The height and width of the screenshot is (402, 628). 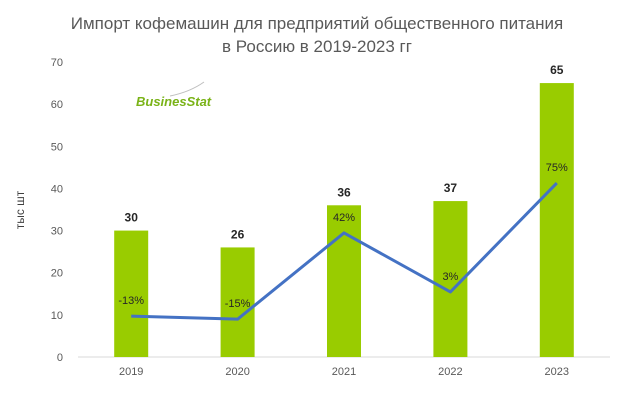 What do you see at coordinates (238, 234) in the screenshot?
I see `bar-value-label: 26` at bounding box center [238, 234].